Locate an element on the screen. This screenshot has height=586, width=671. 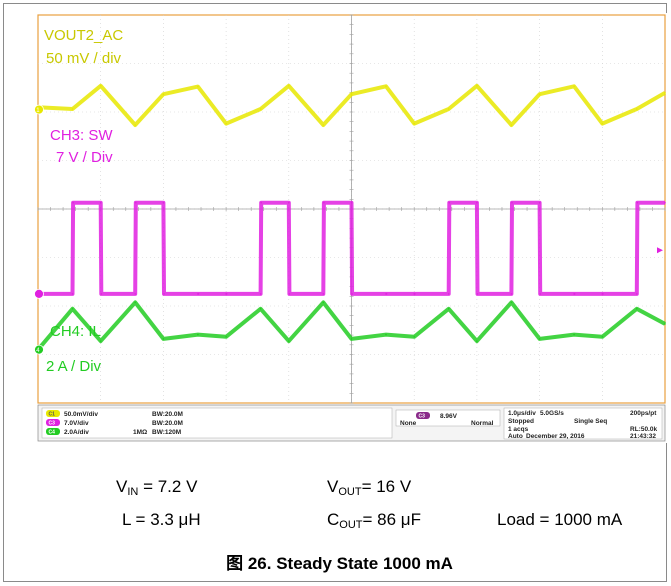
ch1-scale-label: 50 mV / div is located at coordinates (84, 58).